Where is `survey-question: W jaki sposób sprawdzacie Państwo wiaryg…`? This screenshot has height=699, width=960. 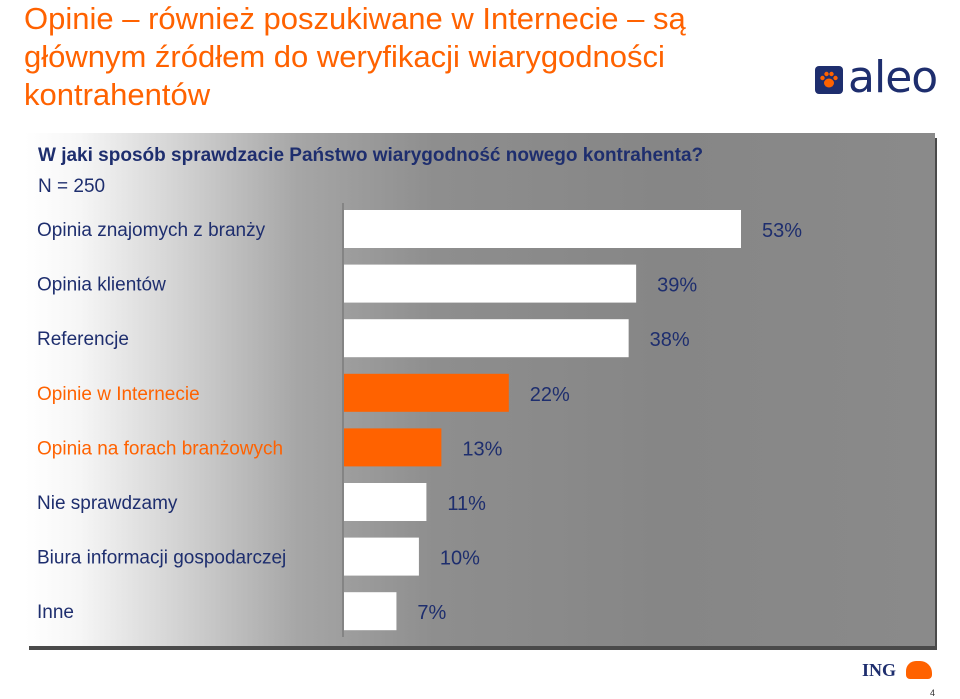
survey-question: W jaki sposób sprawdzacie Państwo wiaryg… is located at coordinates (371, 155).